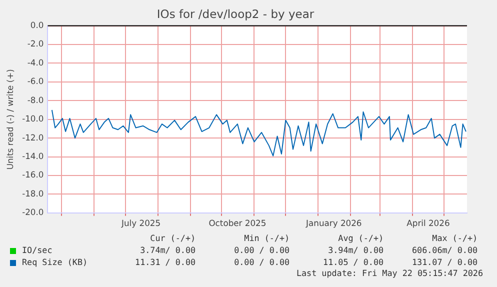 The height and width of the screenshot is (287, 497). I want to click on y-axis-title: Units read (-) / write (+), so click(10, 119).